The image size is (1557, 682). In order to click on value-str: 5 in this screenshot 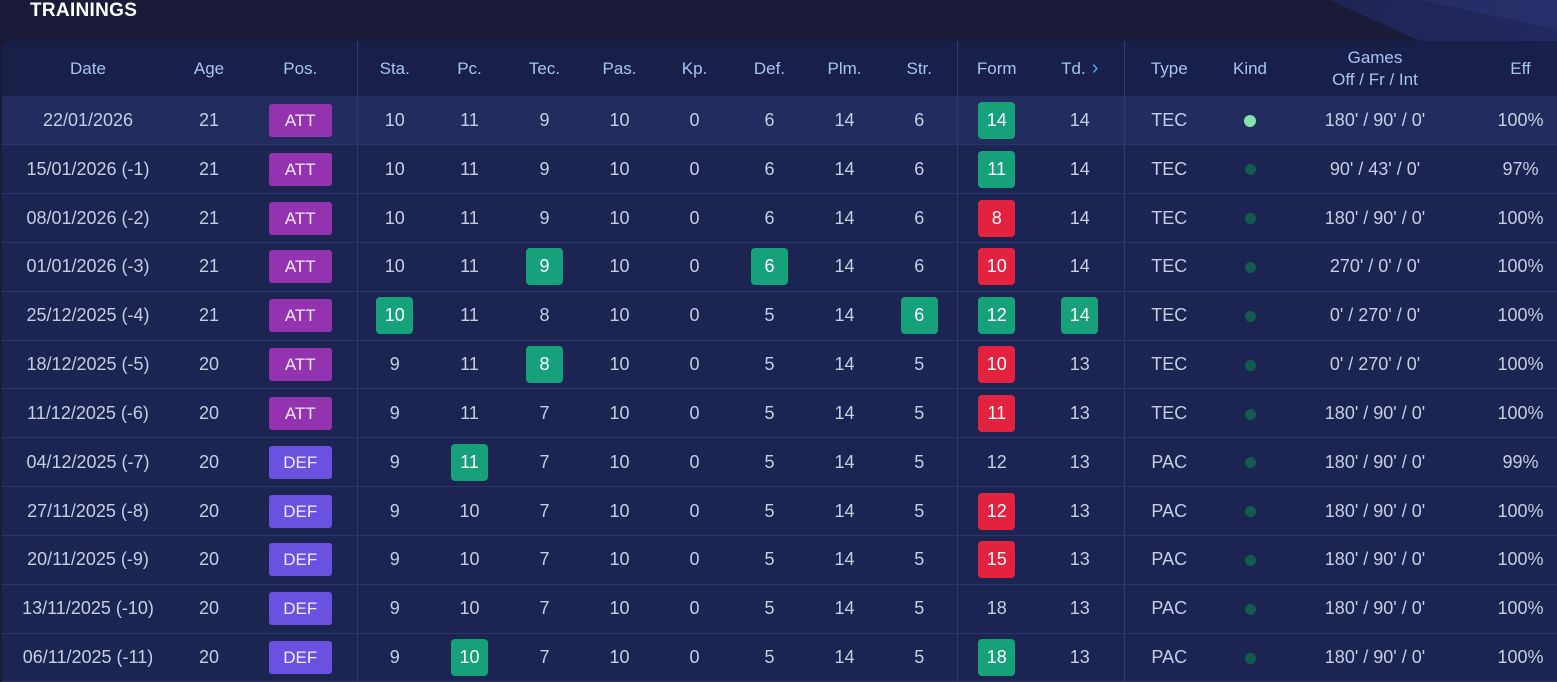, I will do `click(919, 608)`.